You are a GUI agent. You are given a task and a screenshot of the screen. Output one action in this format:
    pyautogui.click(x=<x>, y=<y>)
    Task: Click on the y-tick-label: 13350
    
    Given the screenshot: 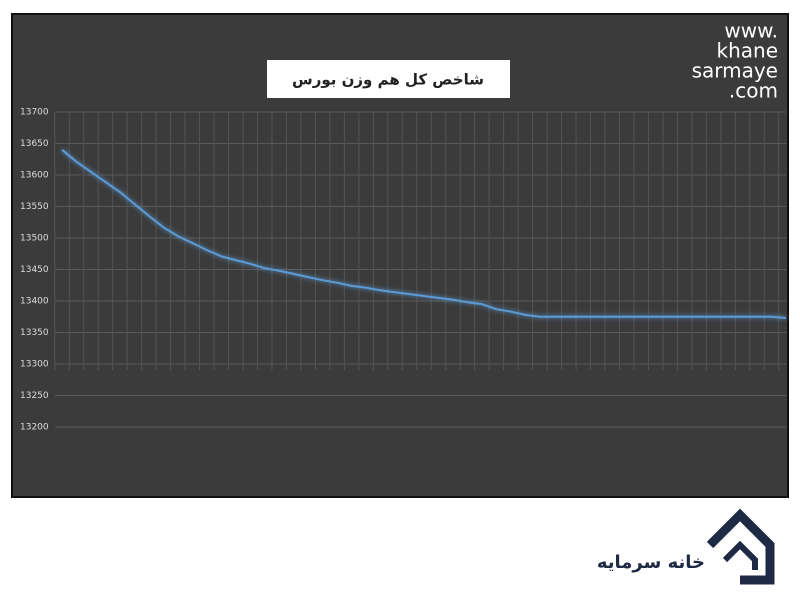 What is the action you would take?
    pyautogui.click(x=34, y=333)
    